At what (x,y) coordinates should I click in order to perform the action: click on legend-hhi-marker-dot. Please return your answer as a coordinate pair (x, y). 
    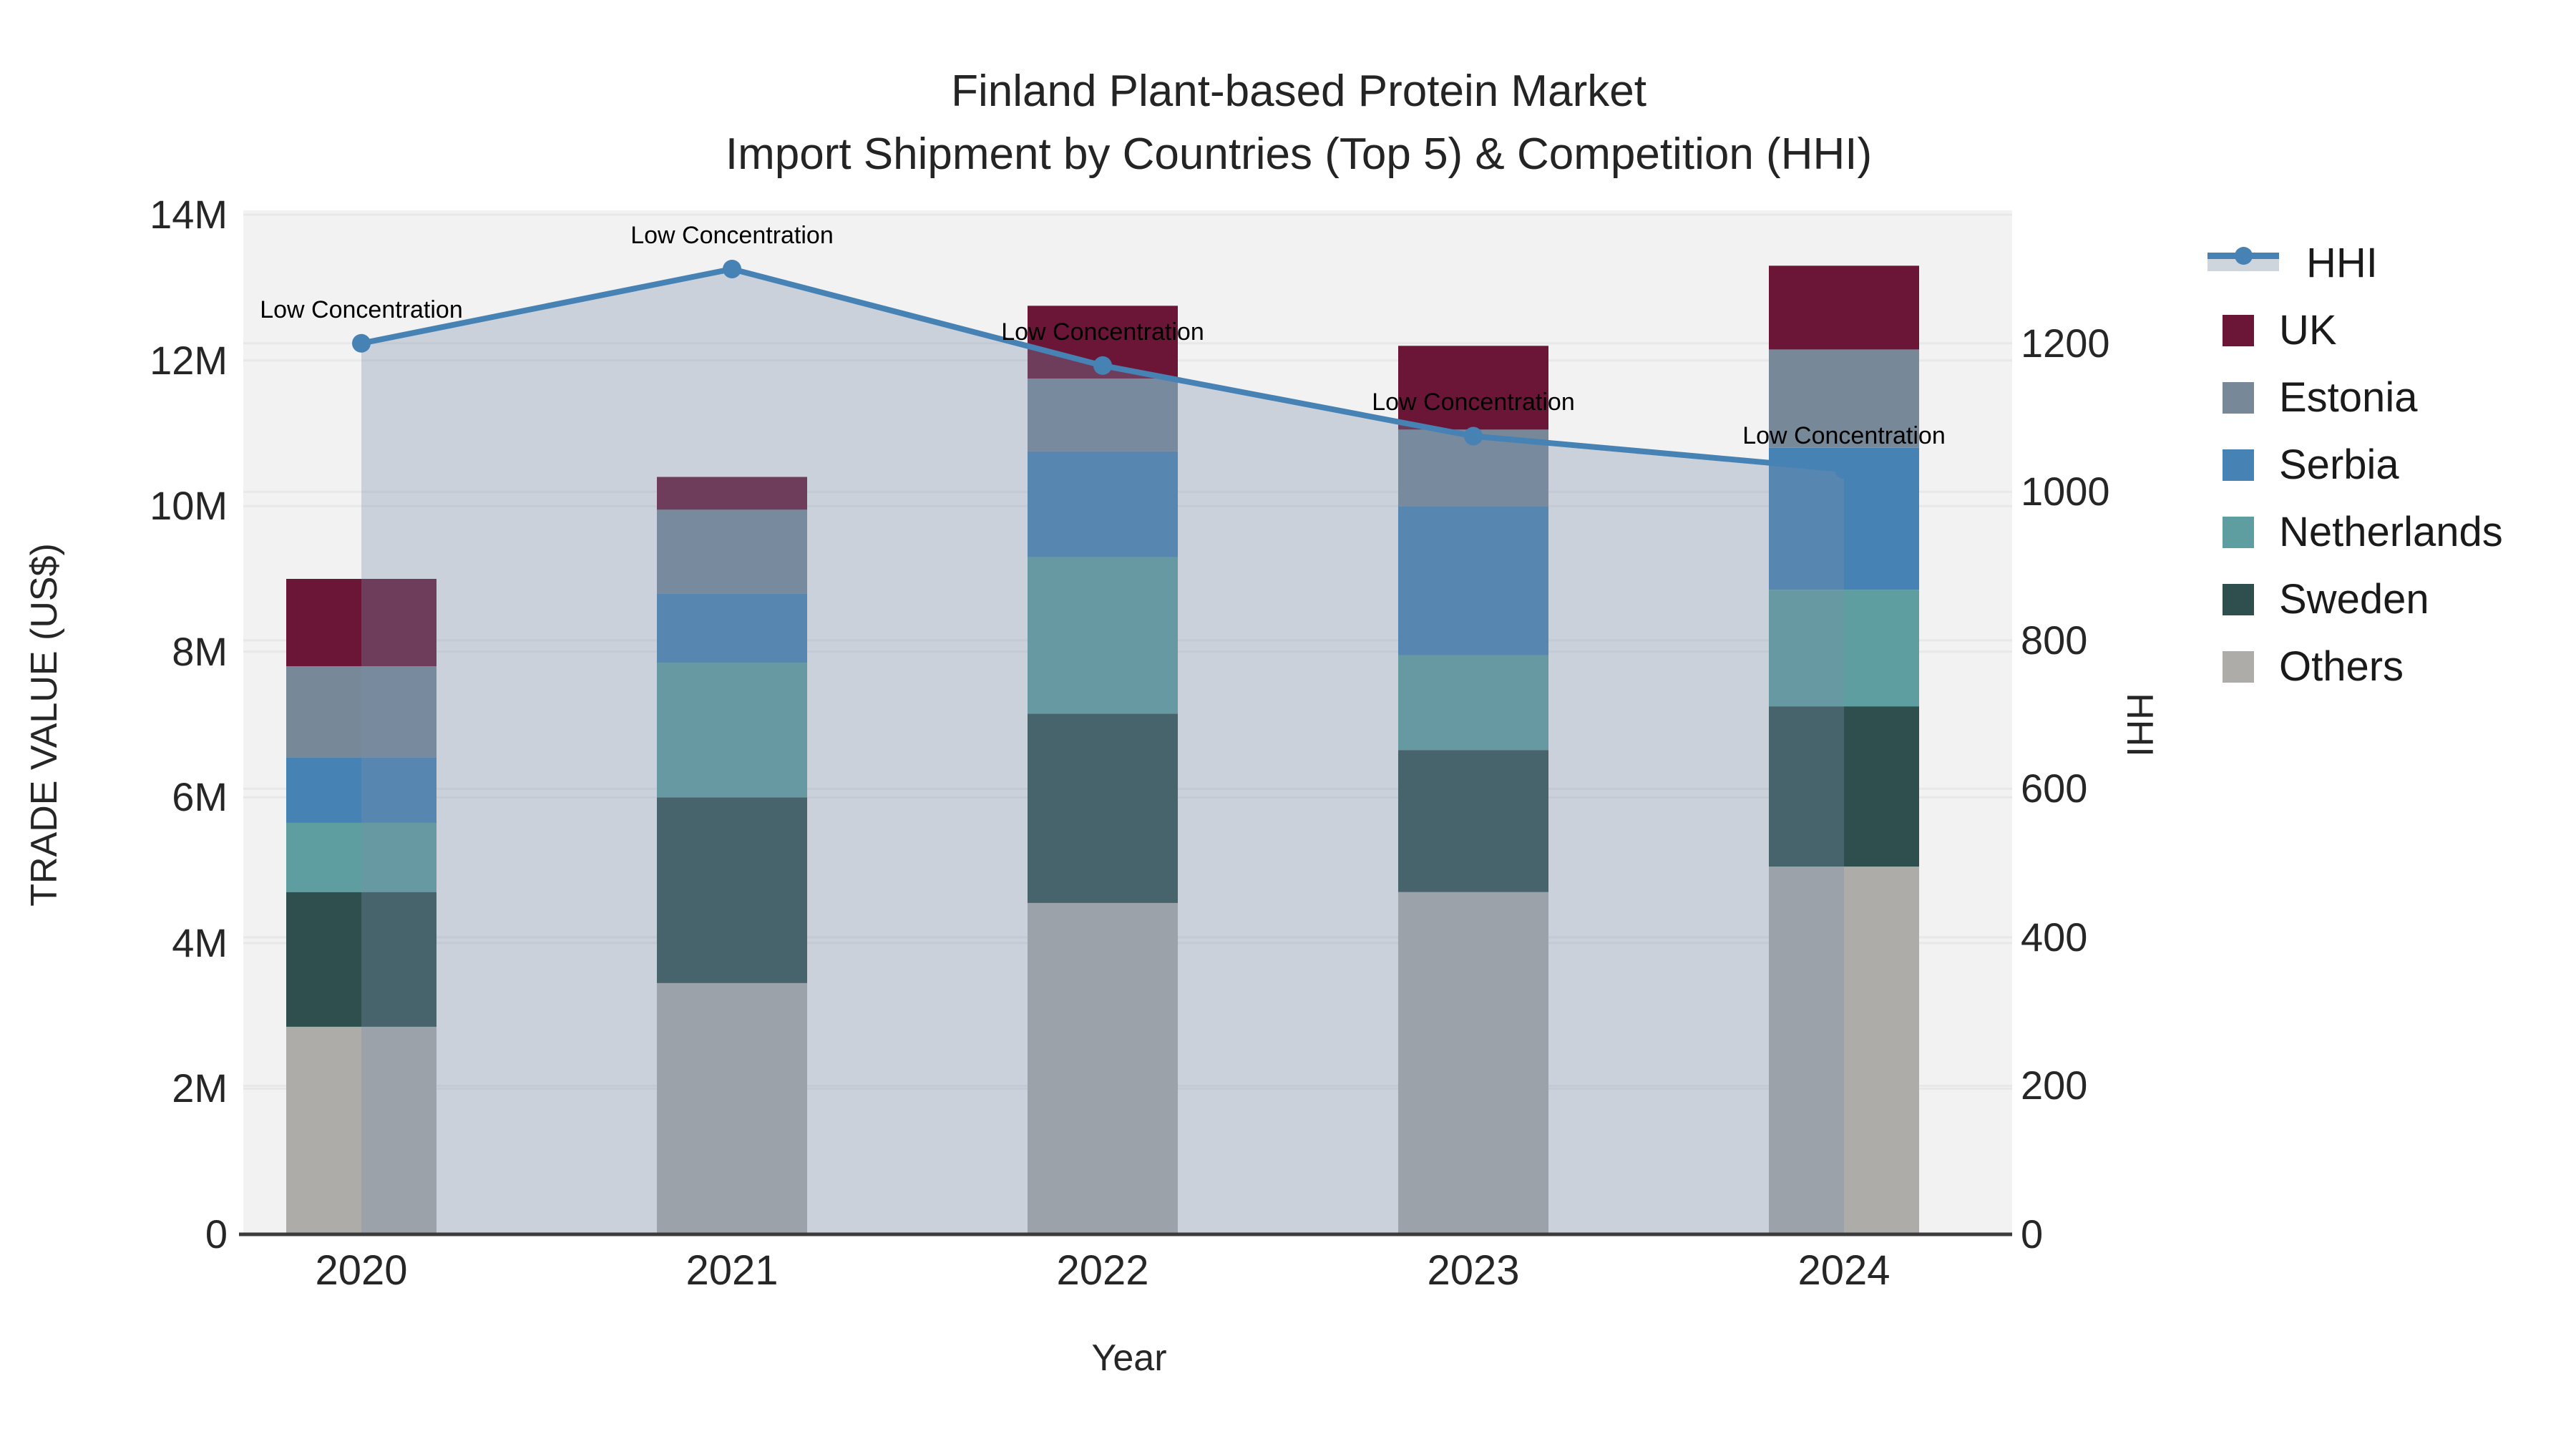
    Looking at the image, I should click on (2244, 255).